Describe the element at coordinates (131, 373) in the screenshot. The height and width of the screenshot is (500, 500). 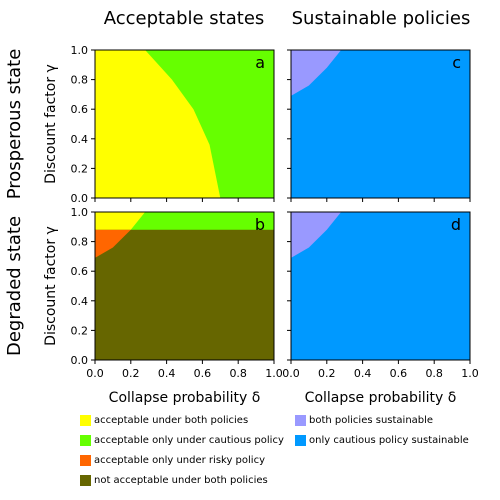
I see `panel-b-x-tick-label: 0.2` at that location.